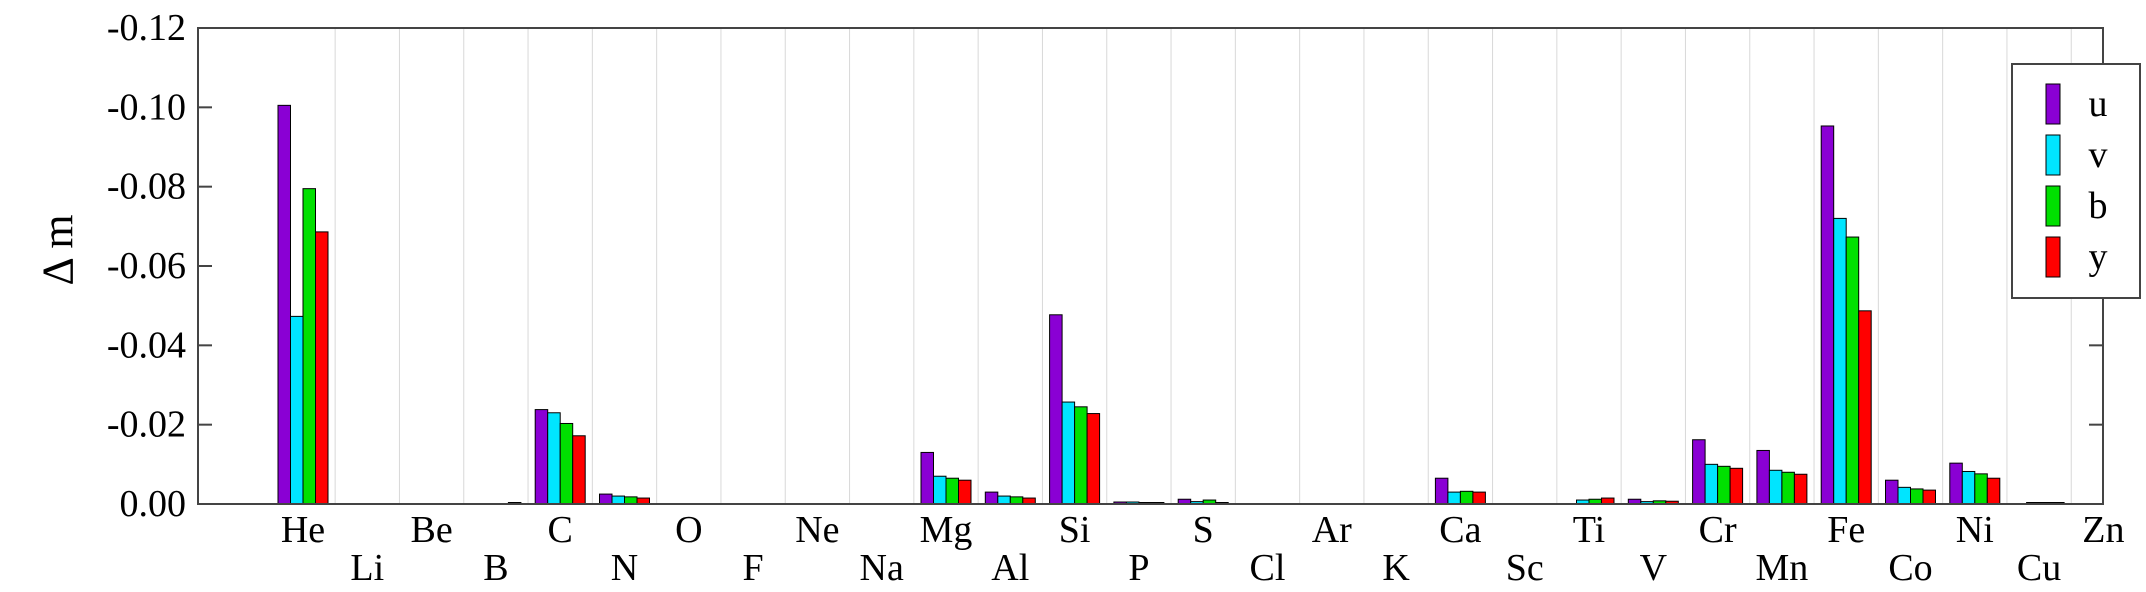 This screenshot has height=592, width=2146. What do you see at coordinates (2098, 206) in the screenshot?
I see `legend-label-b: b` at bounding box center [2098, 206].